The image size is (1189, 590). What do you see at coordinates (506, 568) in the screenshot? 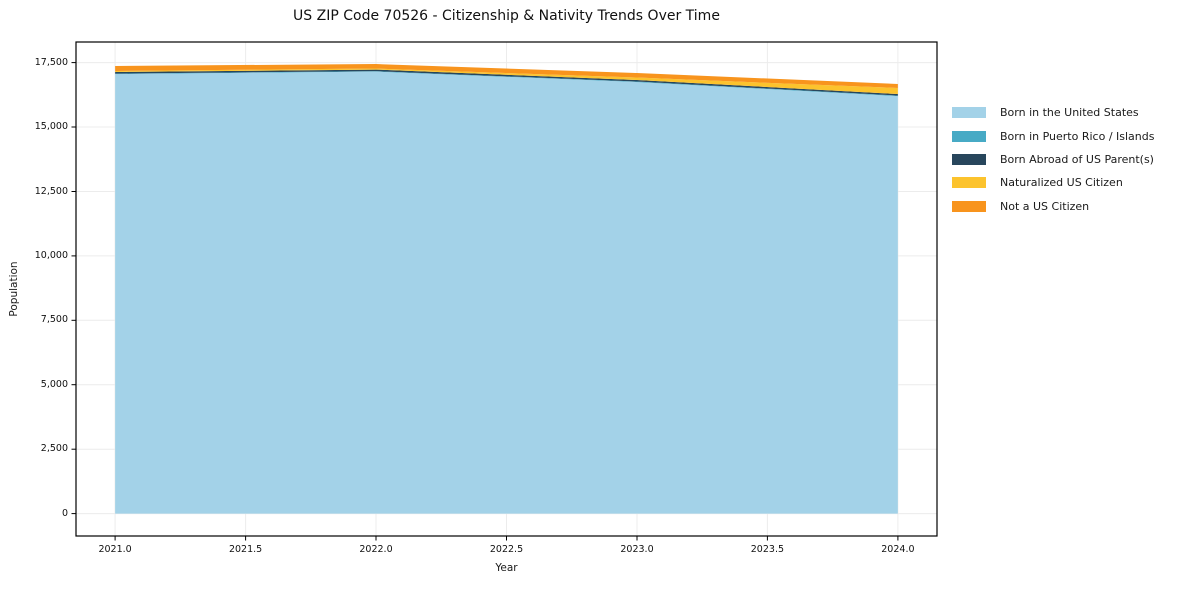
I see `x-axis-label: Year` at bounding box center [506, 568].